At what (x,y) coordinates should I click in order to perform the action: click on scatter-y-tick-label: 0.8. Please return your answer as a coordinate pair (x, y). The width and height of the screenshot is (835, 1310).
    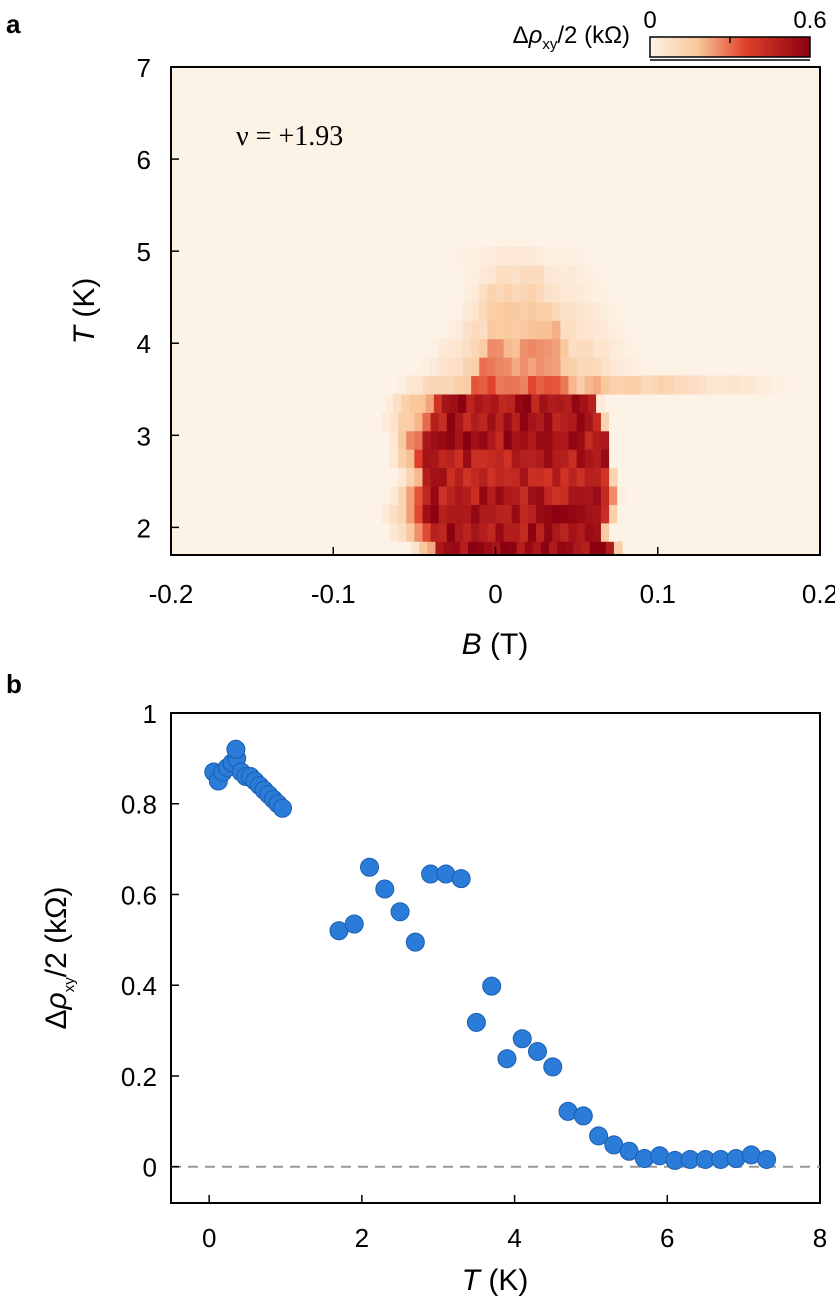
    Looking at the image, I should click on (139, 805).